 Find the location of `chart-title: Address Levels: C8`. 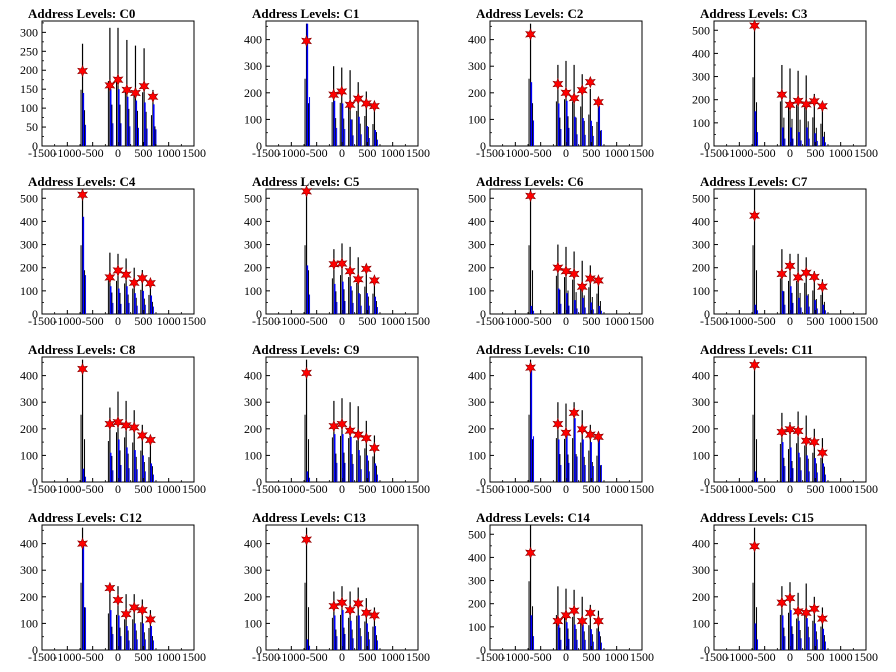

chart-title: Address Levels: C8 is located at coordinates (82, 349).